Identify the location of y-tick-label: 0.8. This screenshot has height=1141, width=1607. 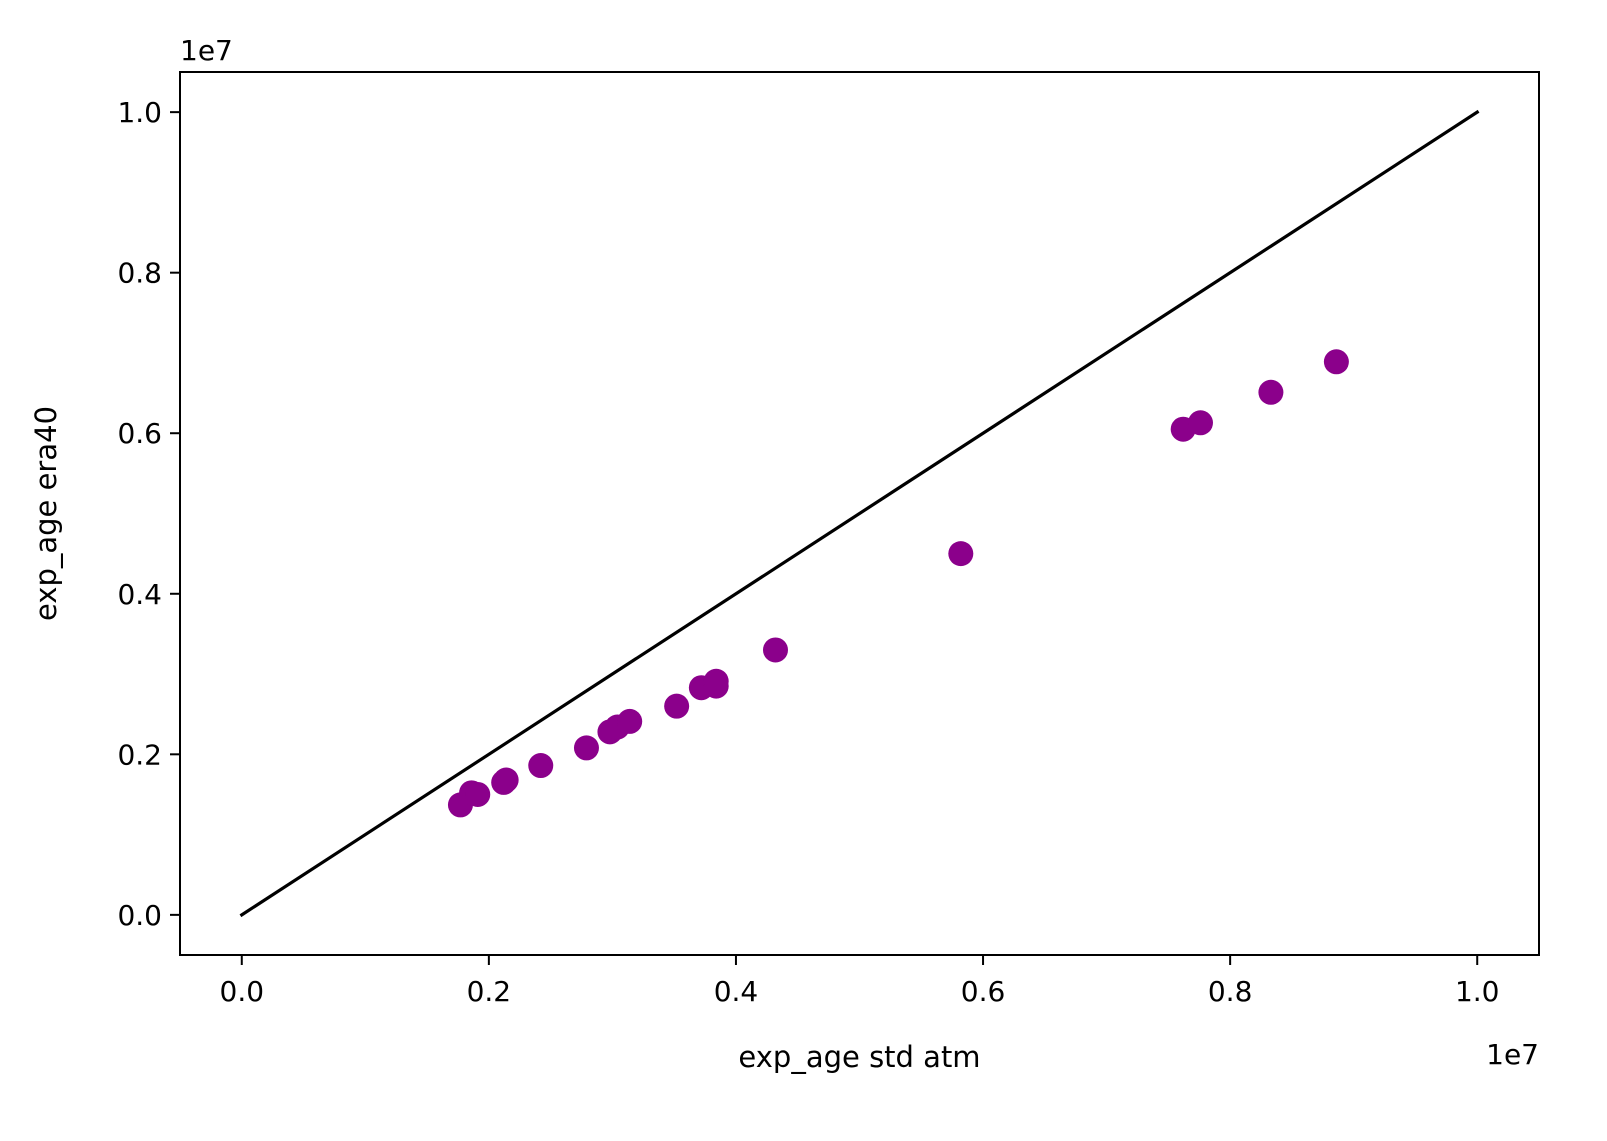
(139, 273).